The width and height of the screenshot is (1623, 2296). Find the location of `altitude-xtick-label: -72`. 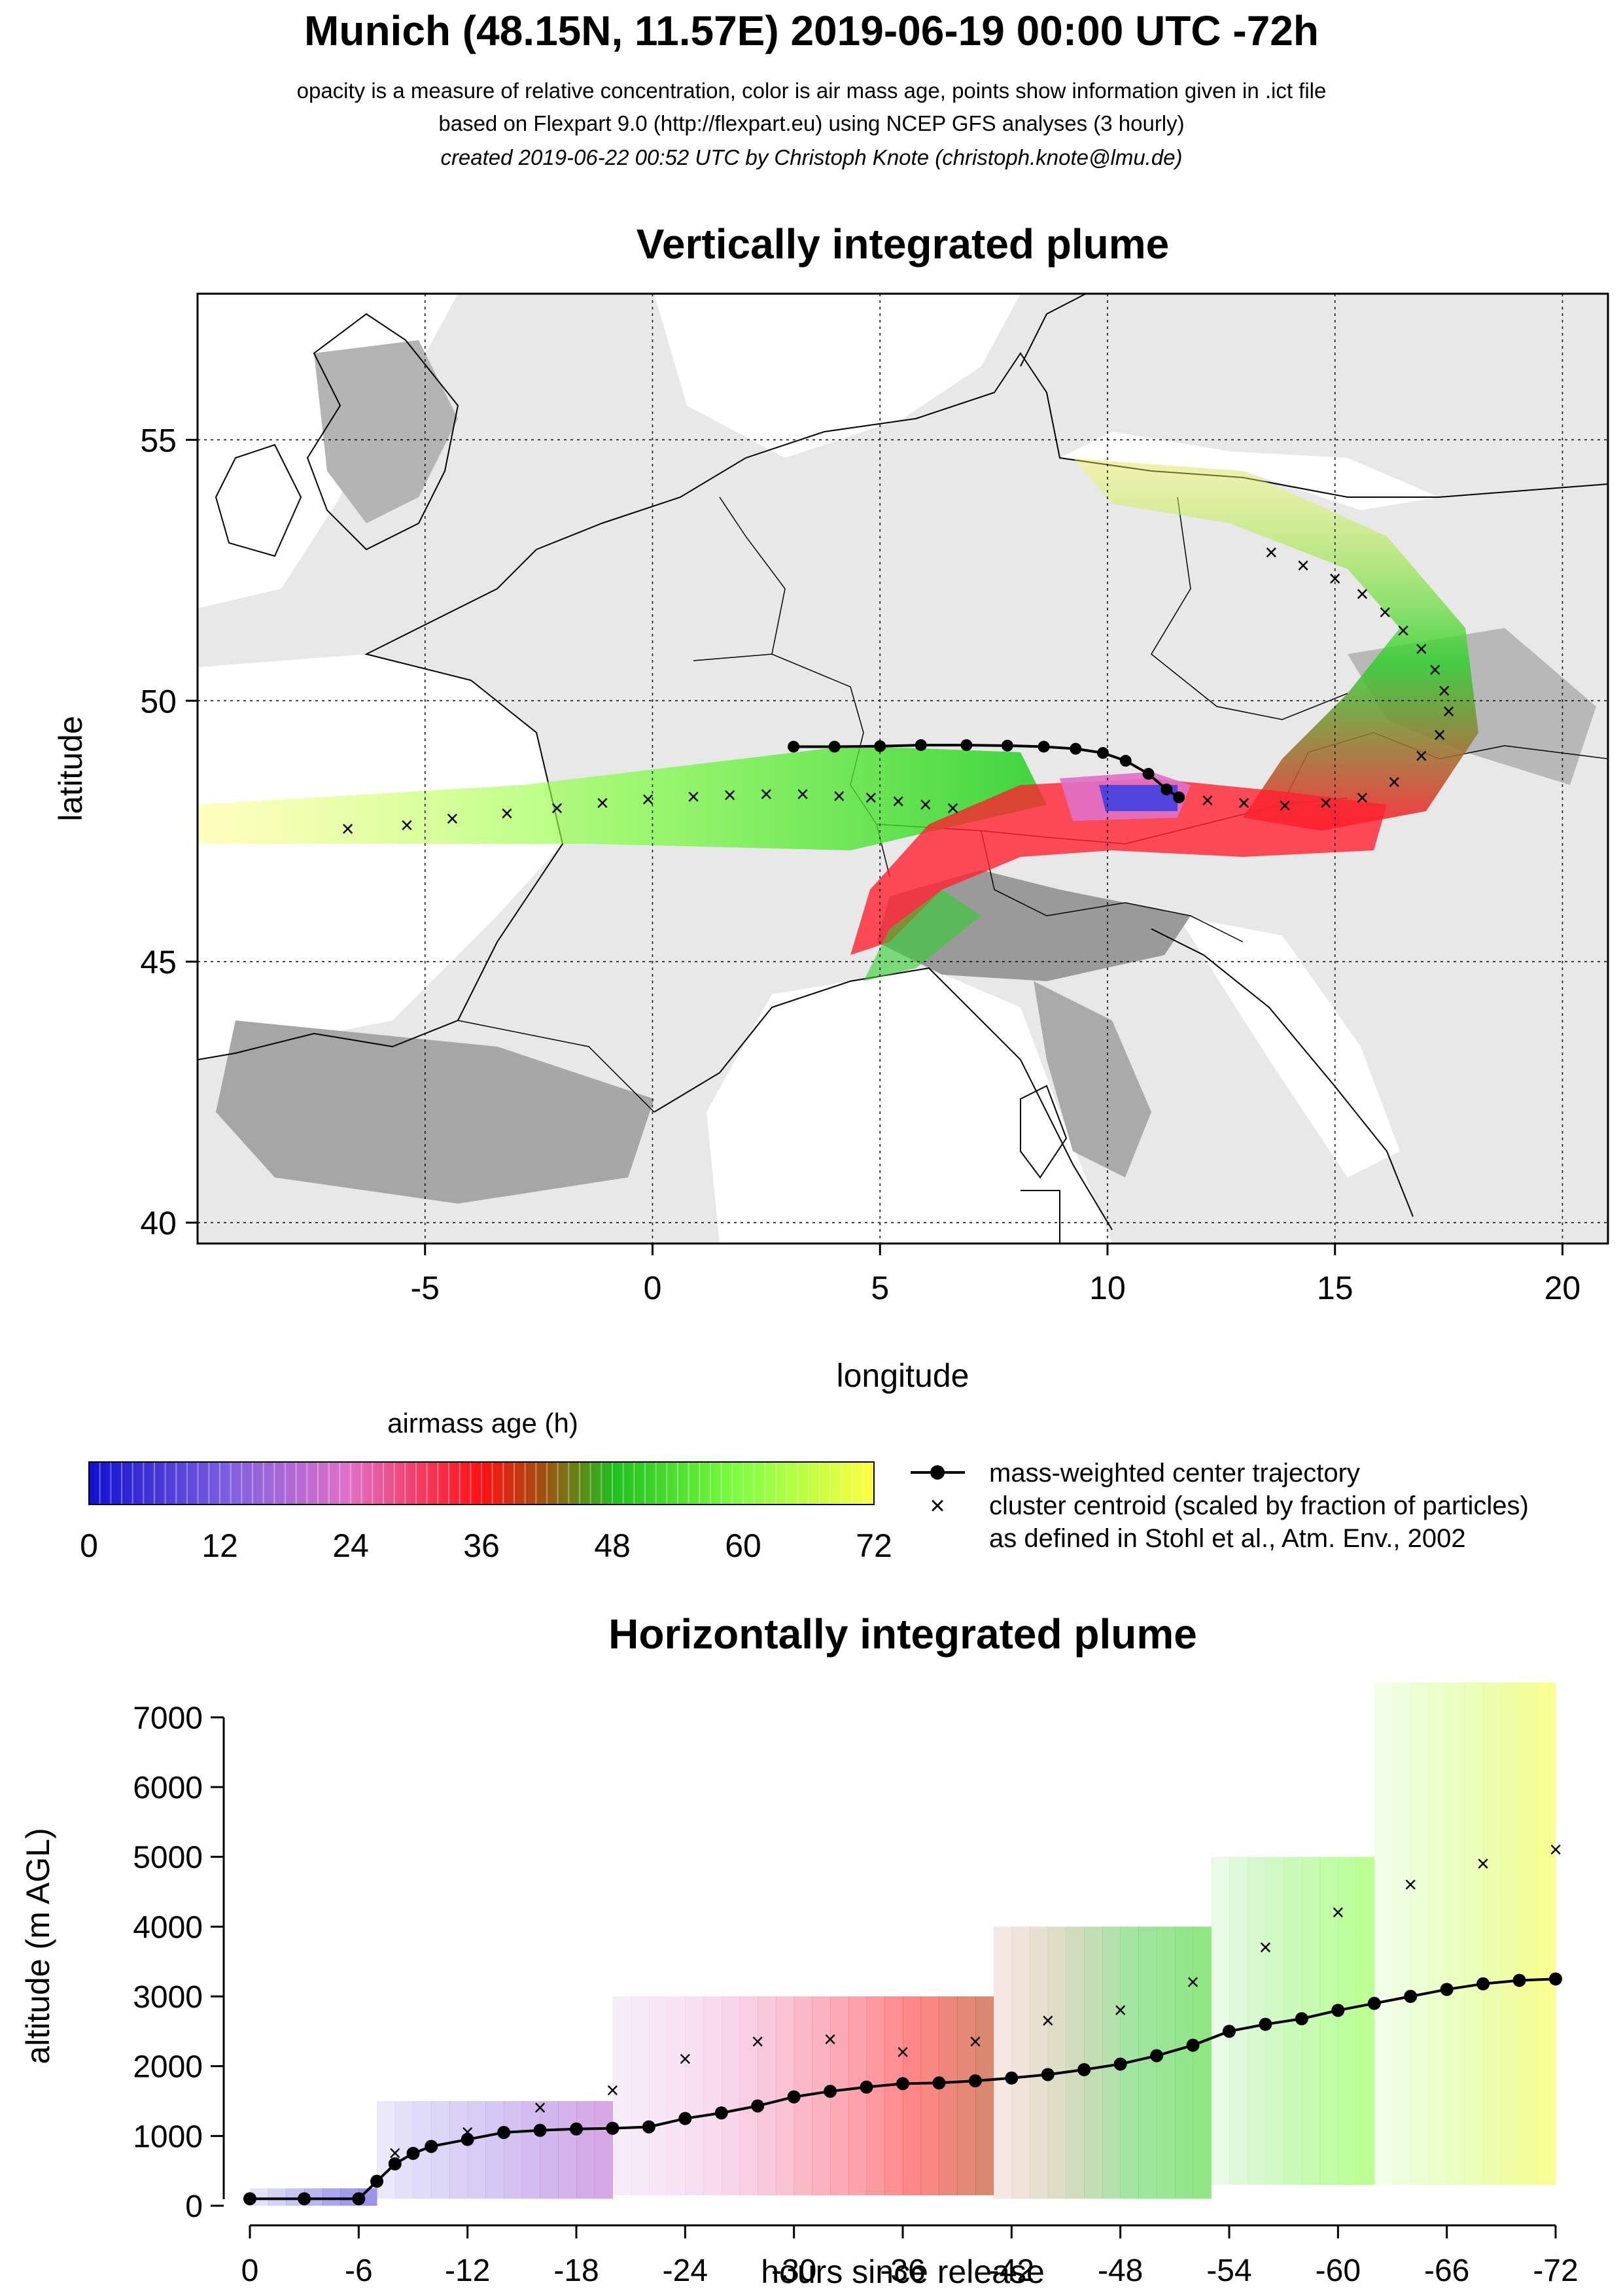

altitude-xtick-label: -72 is located at coordinates (1555, 2270).